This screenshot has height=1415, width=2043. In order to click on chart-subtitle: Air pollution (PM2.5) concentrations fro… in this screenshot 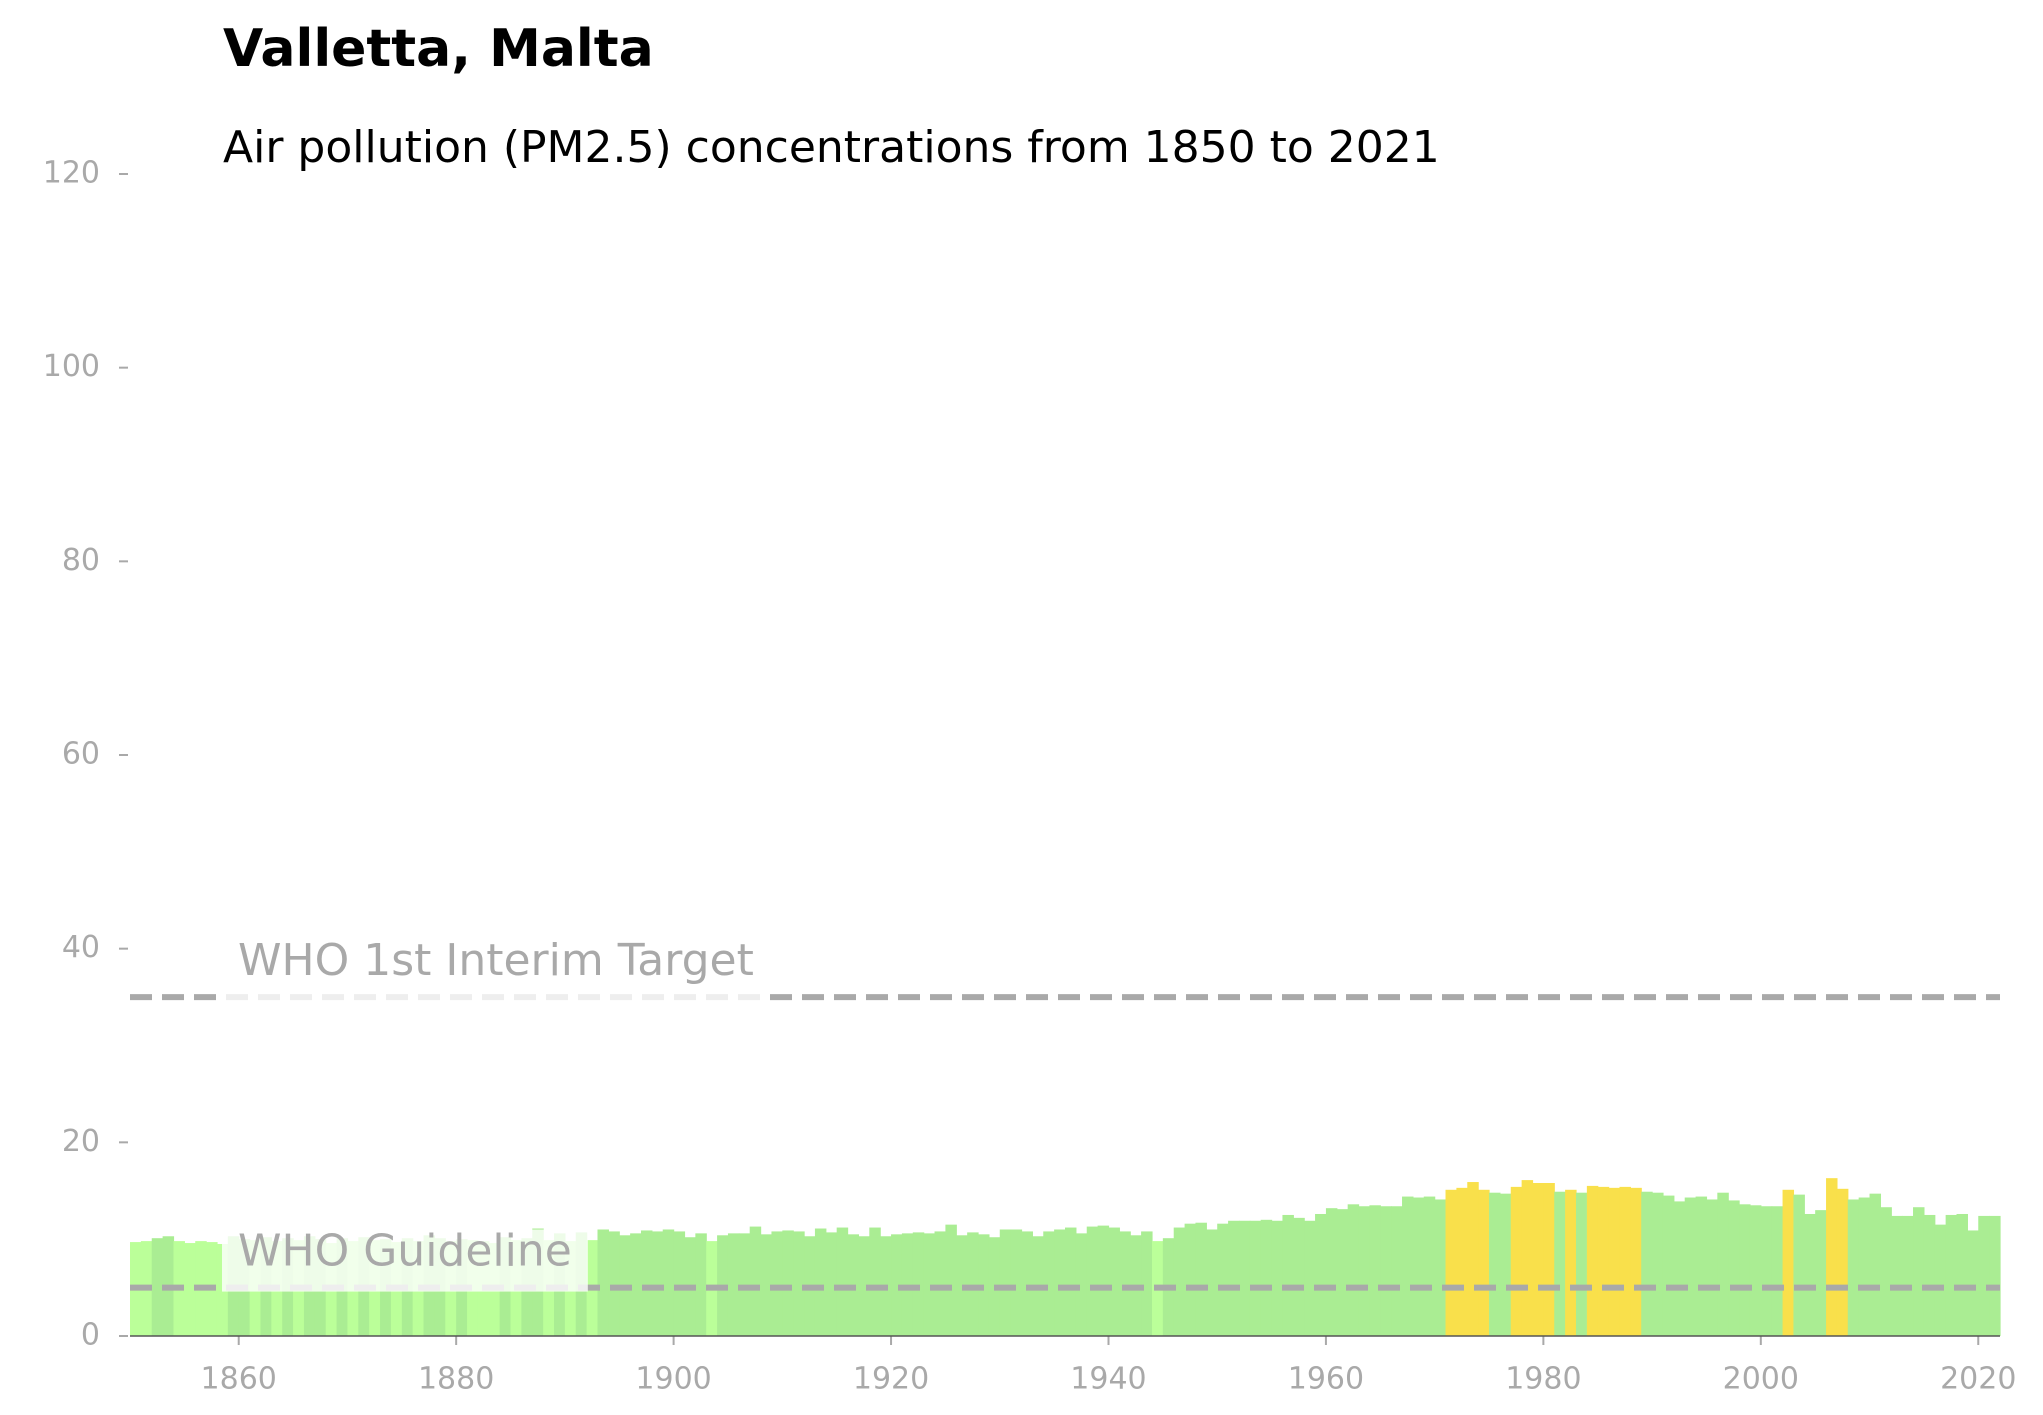, I will do `click(831, 147)`.